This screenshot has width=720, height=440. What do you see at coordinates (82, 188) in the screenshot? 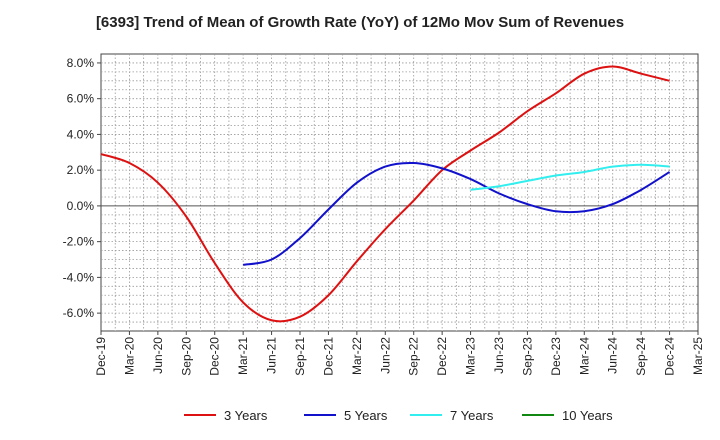
I see `y-axis-ticks: 8.0% 6.0% 4.0% 2.0% 0.0% -2.0% -4.0% -6.0%` at bounding box center [82, 188].